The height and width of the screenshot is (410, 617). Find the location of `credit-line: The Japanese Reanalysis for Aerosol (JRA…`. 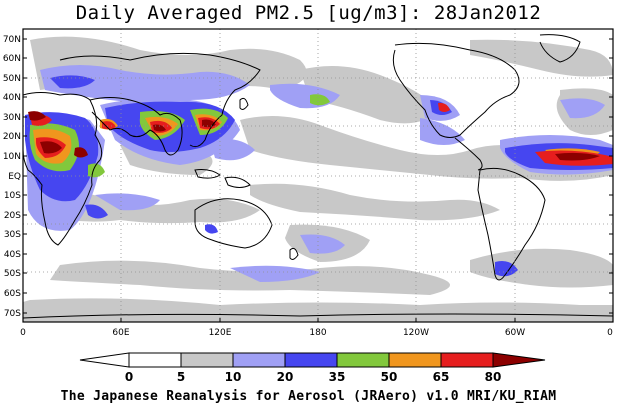

credit-line: The Japanese Reanalysis for Aerosol (JRA… is located at coordinates (308, 396).